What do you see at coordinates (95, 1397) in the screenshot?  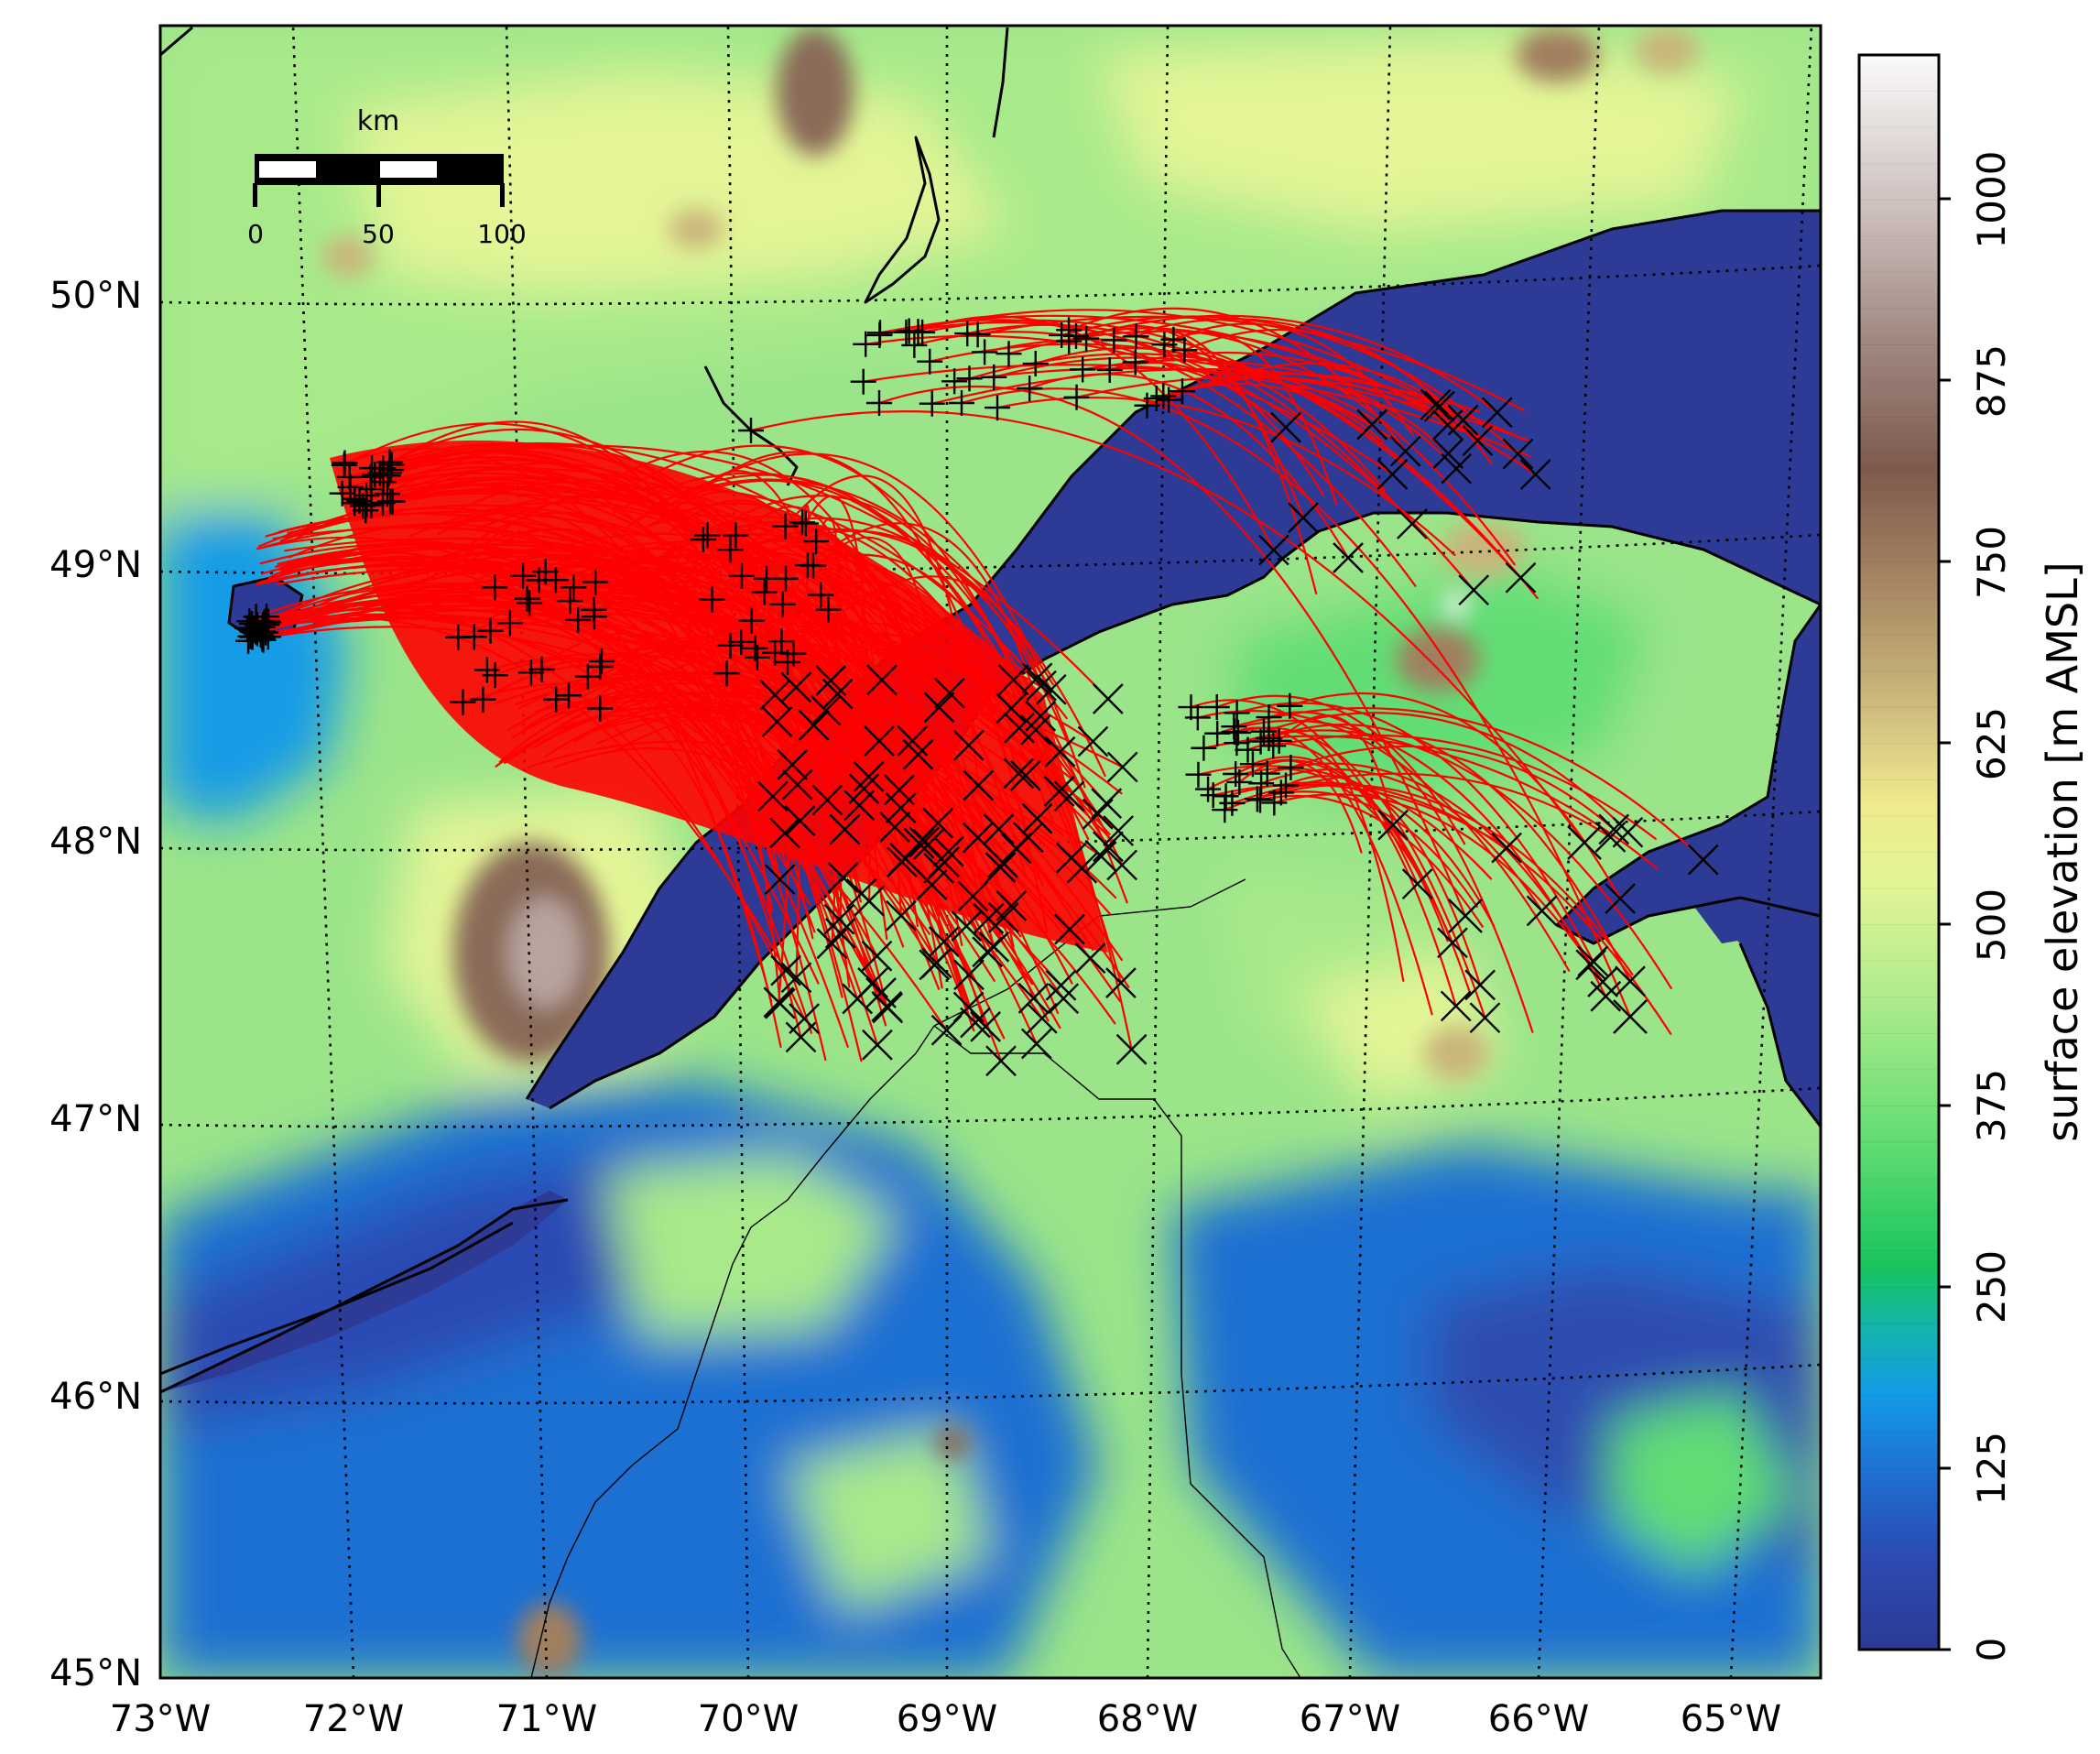 I see `lat-label: 46°N` at bounding box center [95, 1397].